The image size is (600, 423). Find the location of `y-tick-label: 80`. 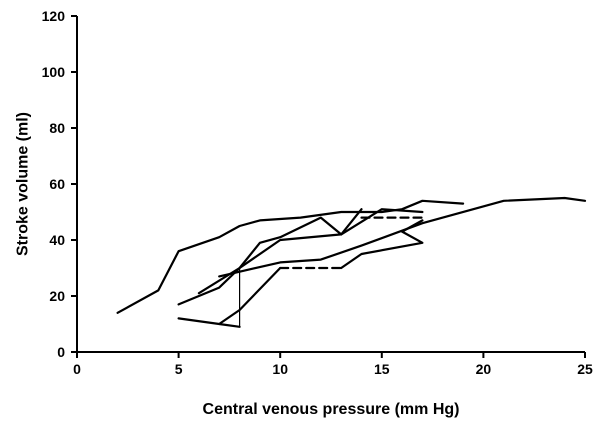

y-tick-label: 80 is located at coordinates (57, 128).